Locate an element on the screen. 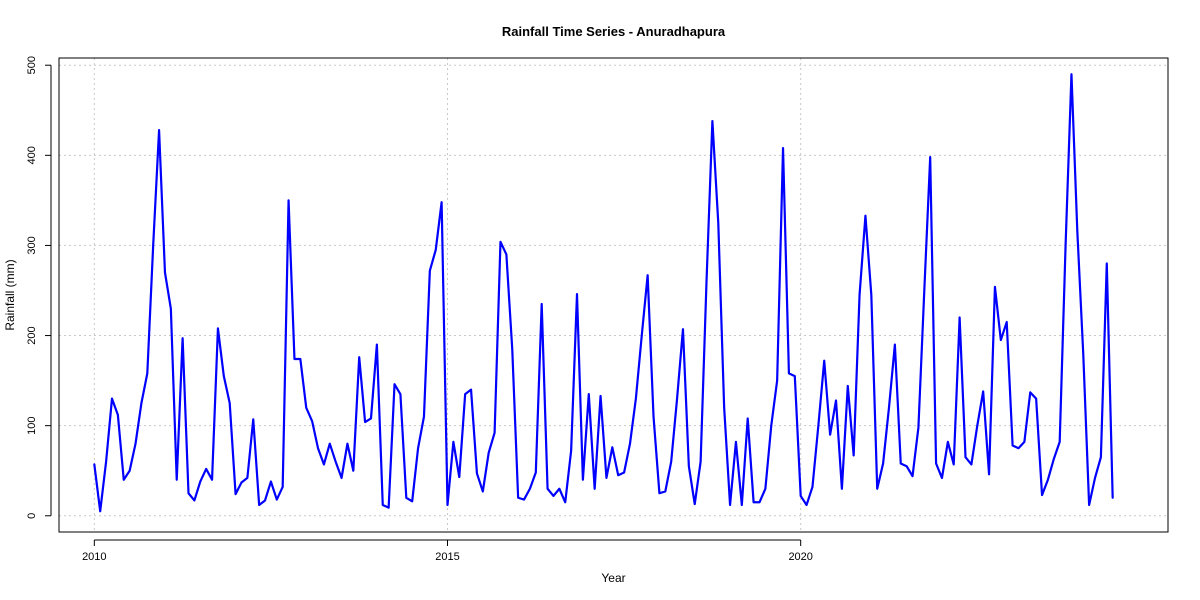 Image resolution: width=1200 pixels, height=600 pixels. y-tick-label: 0 is located at coordinates (32, 516).